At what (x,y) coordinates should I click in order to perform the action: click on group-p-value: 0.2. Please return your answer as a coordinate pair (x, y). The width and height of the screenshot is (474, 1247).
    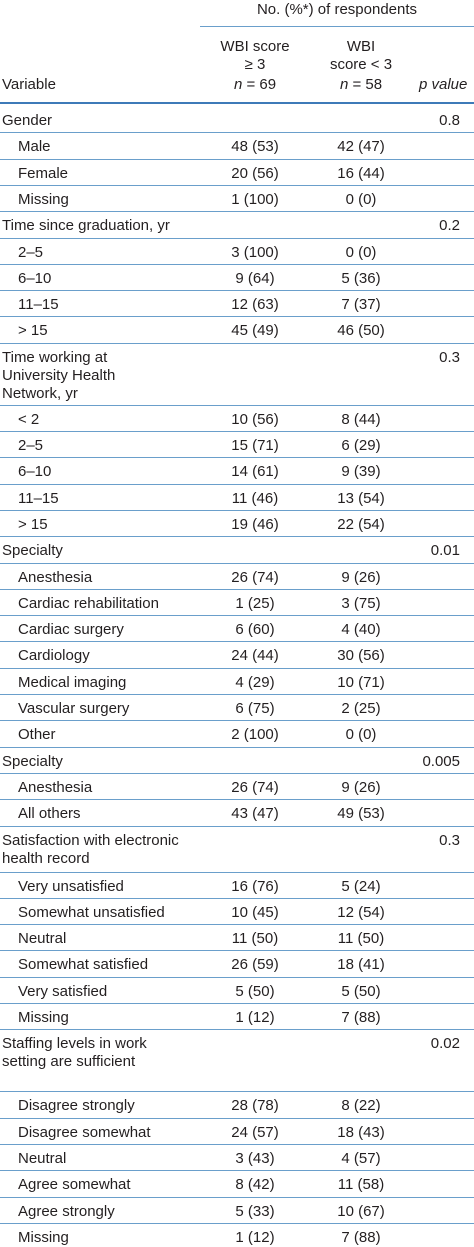
    Looking at the image, I should click on (449, 226).